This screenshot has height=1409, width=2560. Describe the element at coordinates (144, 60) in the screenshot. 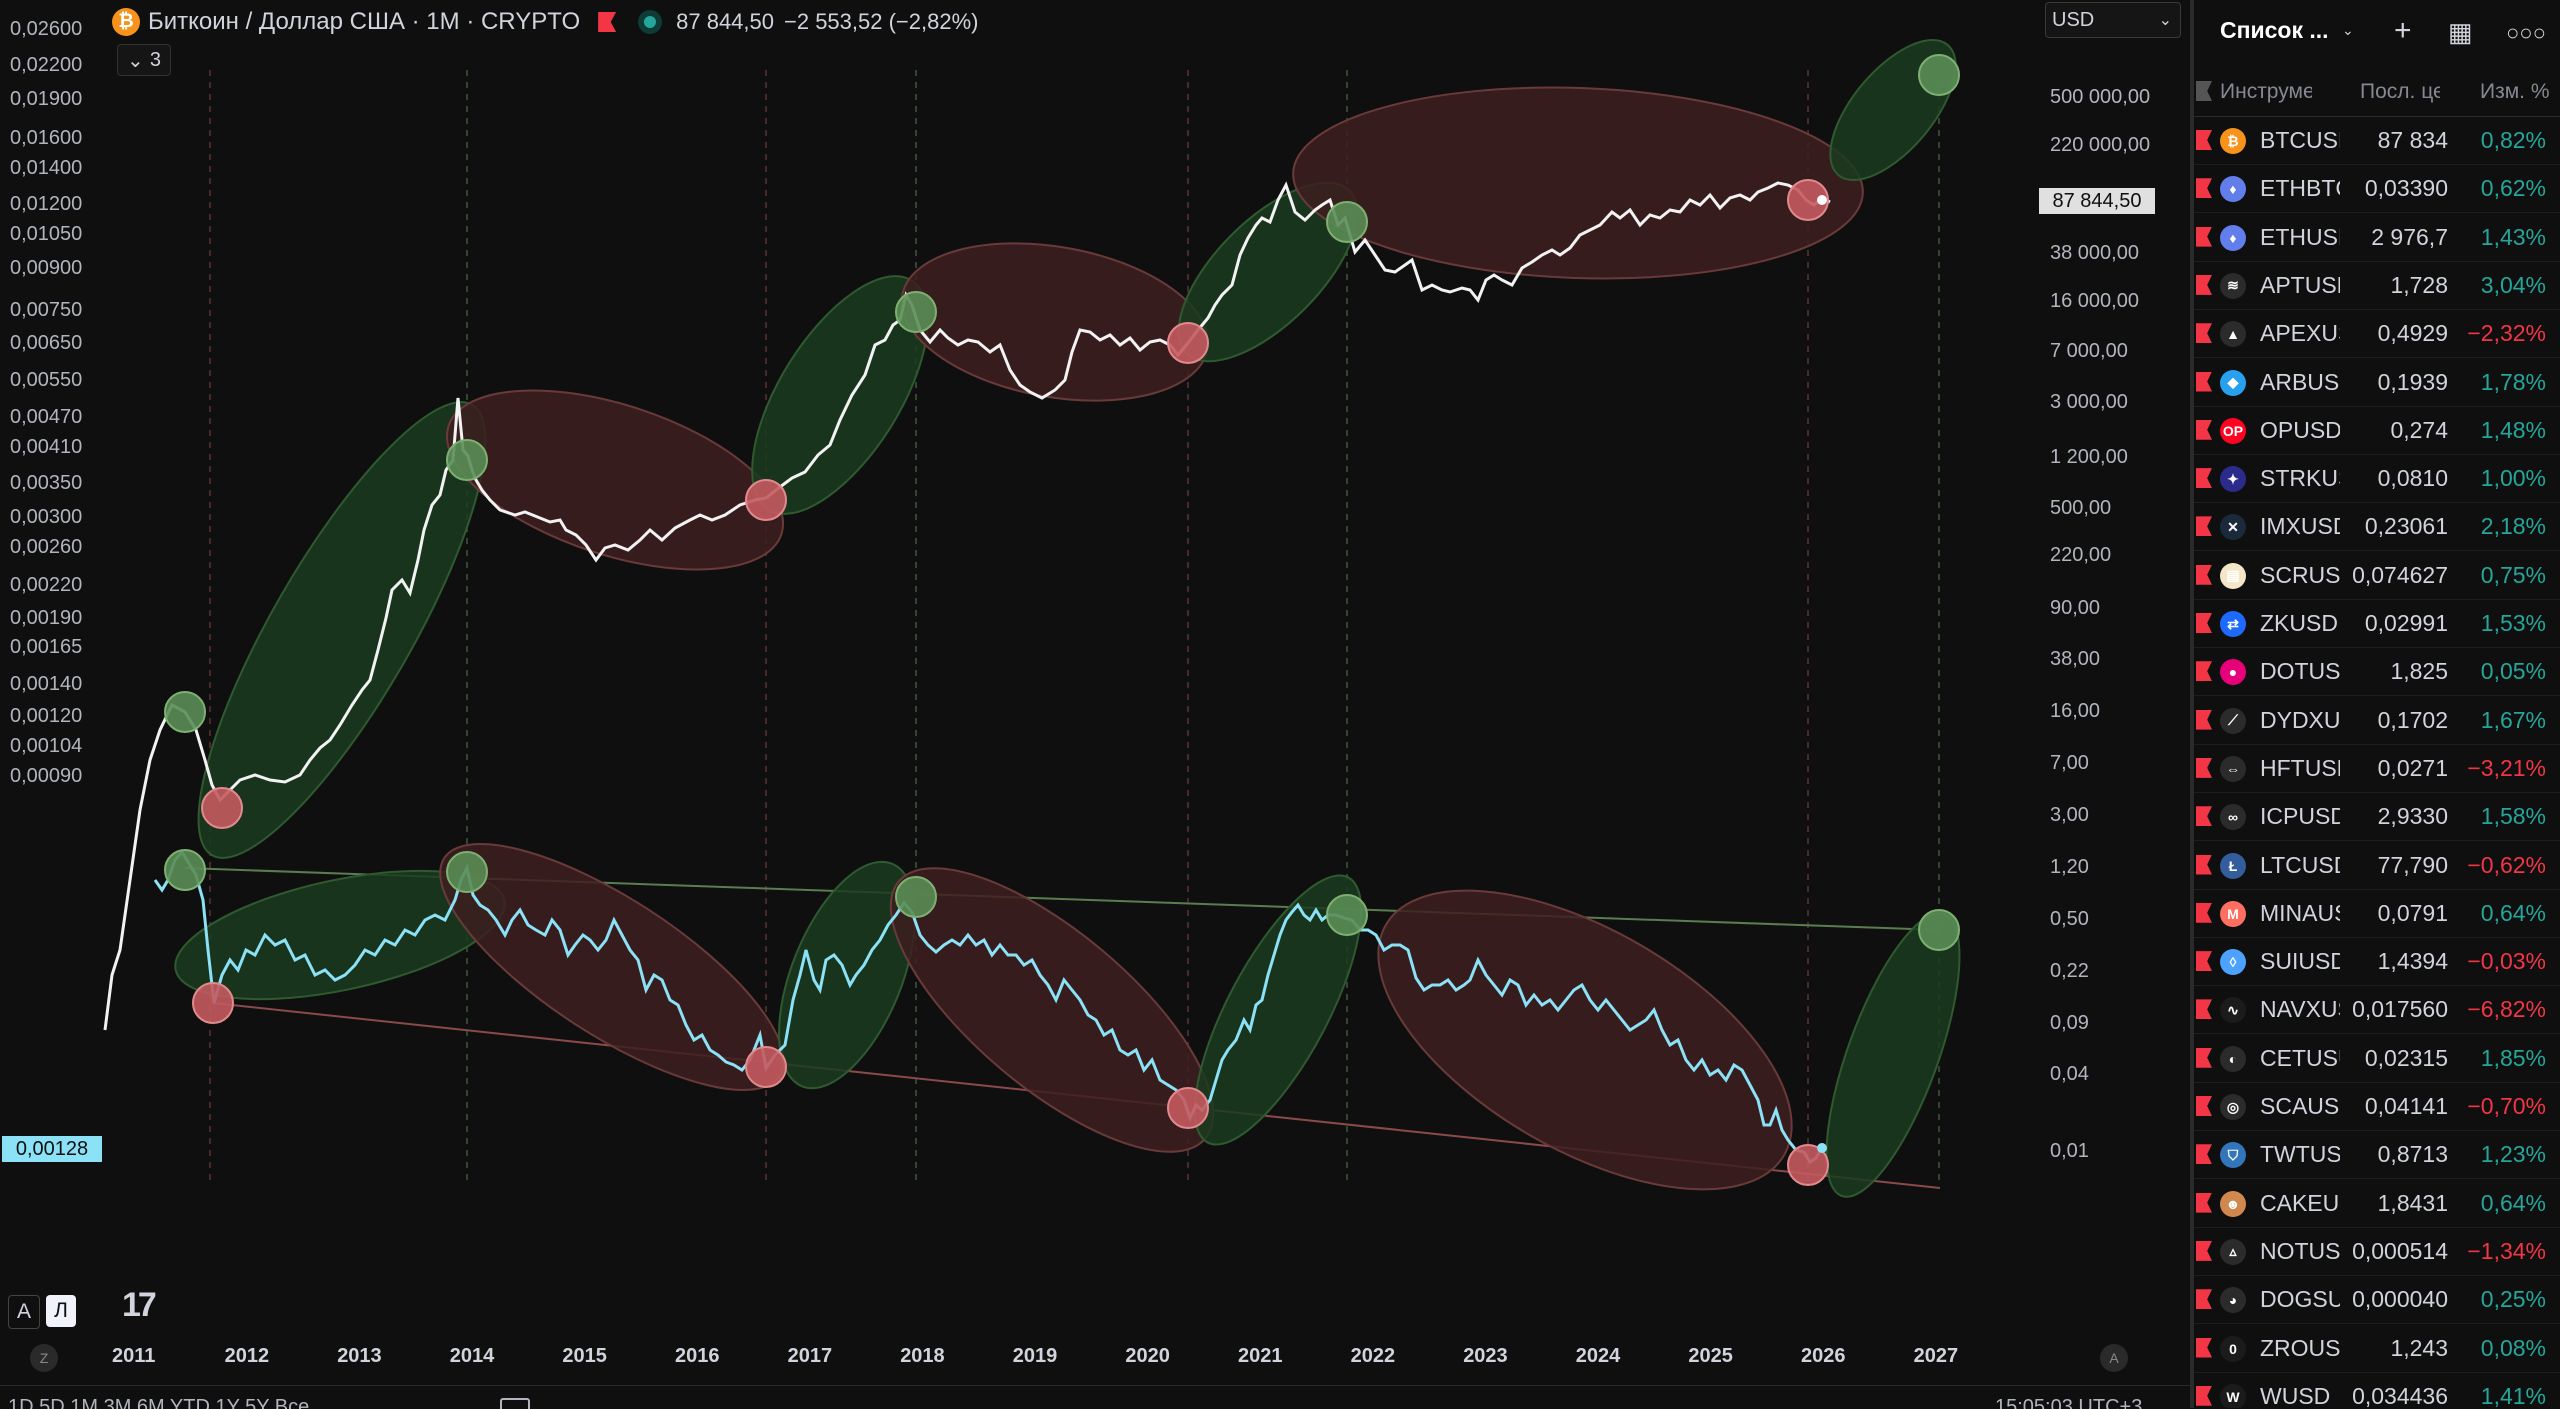

I see `indicator-collapse-button: ⌄ 3` at that location.